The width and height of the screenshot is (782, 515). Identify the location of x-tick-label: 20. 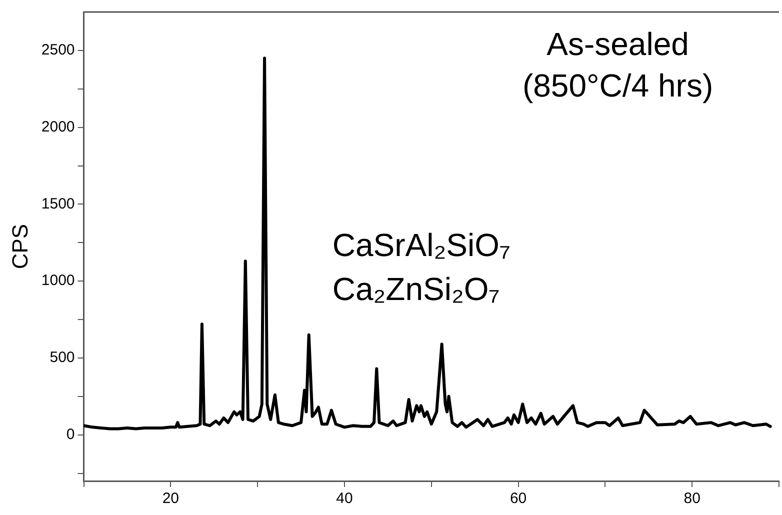
(171, 499).